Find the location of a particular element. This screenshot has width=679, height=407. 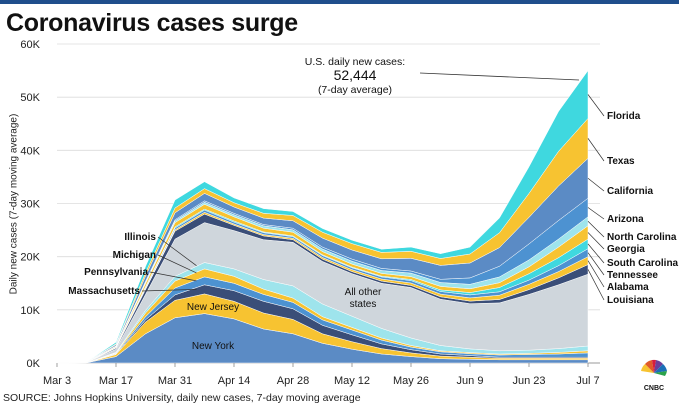

y-tick-label: 20K is located at coordinates (30, 258).